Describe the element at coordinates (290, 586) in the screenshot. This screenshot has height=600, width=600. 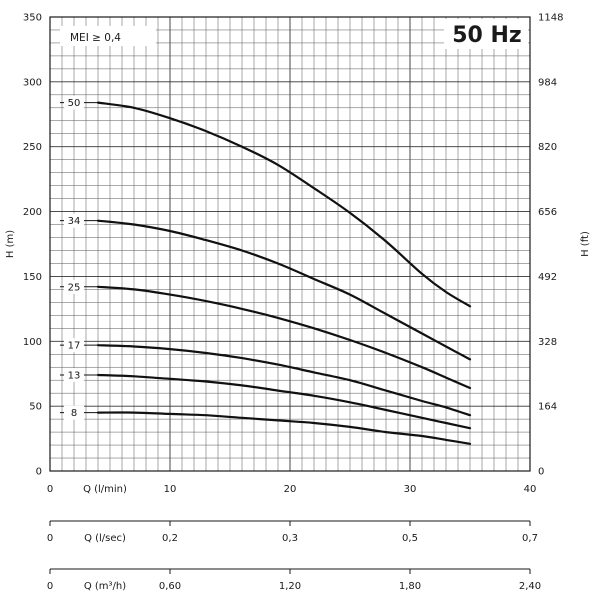
I see `secondary-x-tick-label: 1,20` at that location.